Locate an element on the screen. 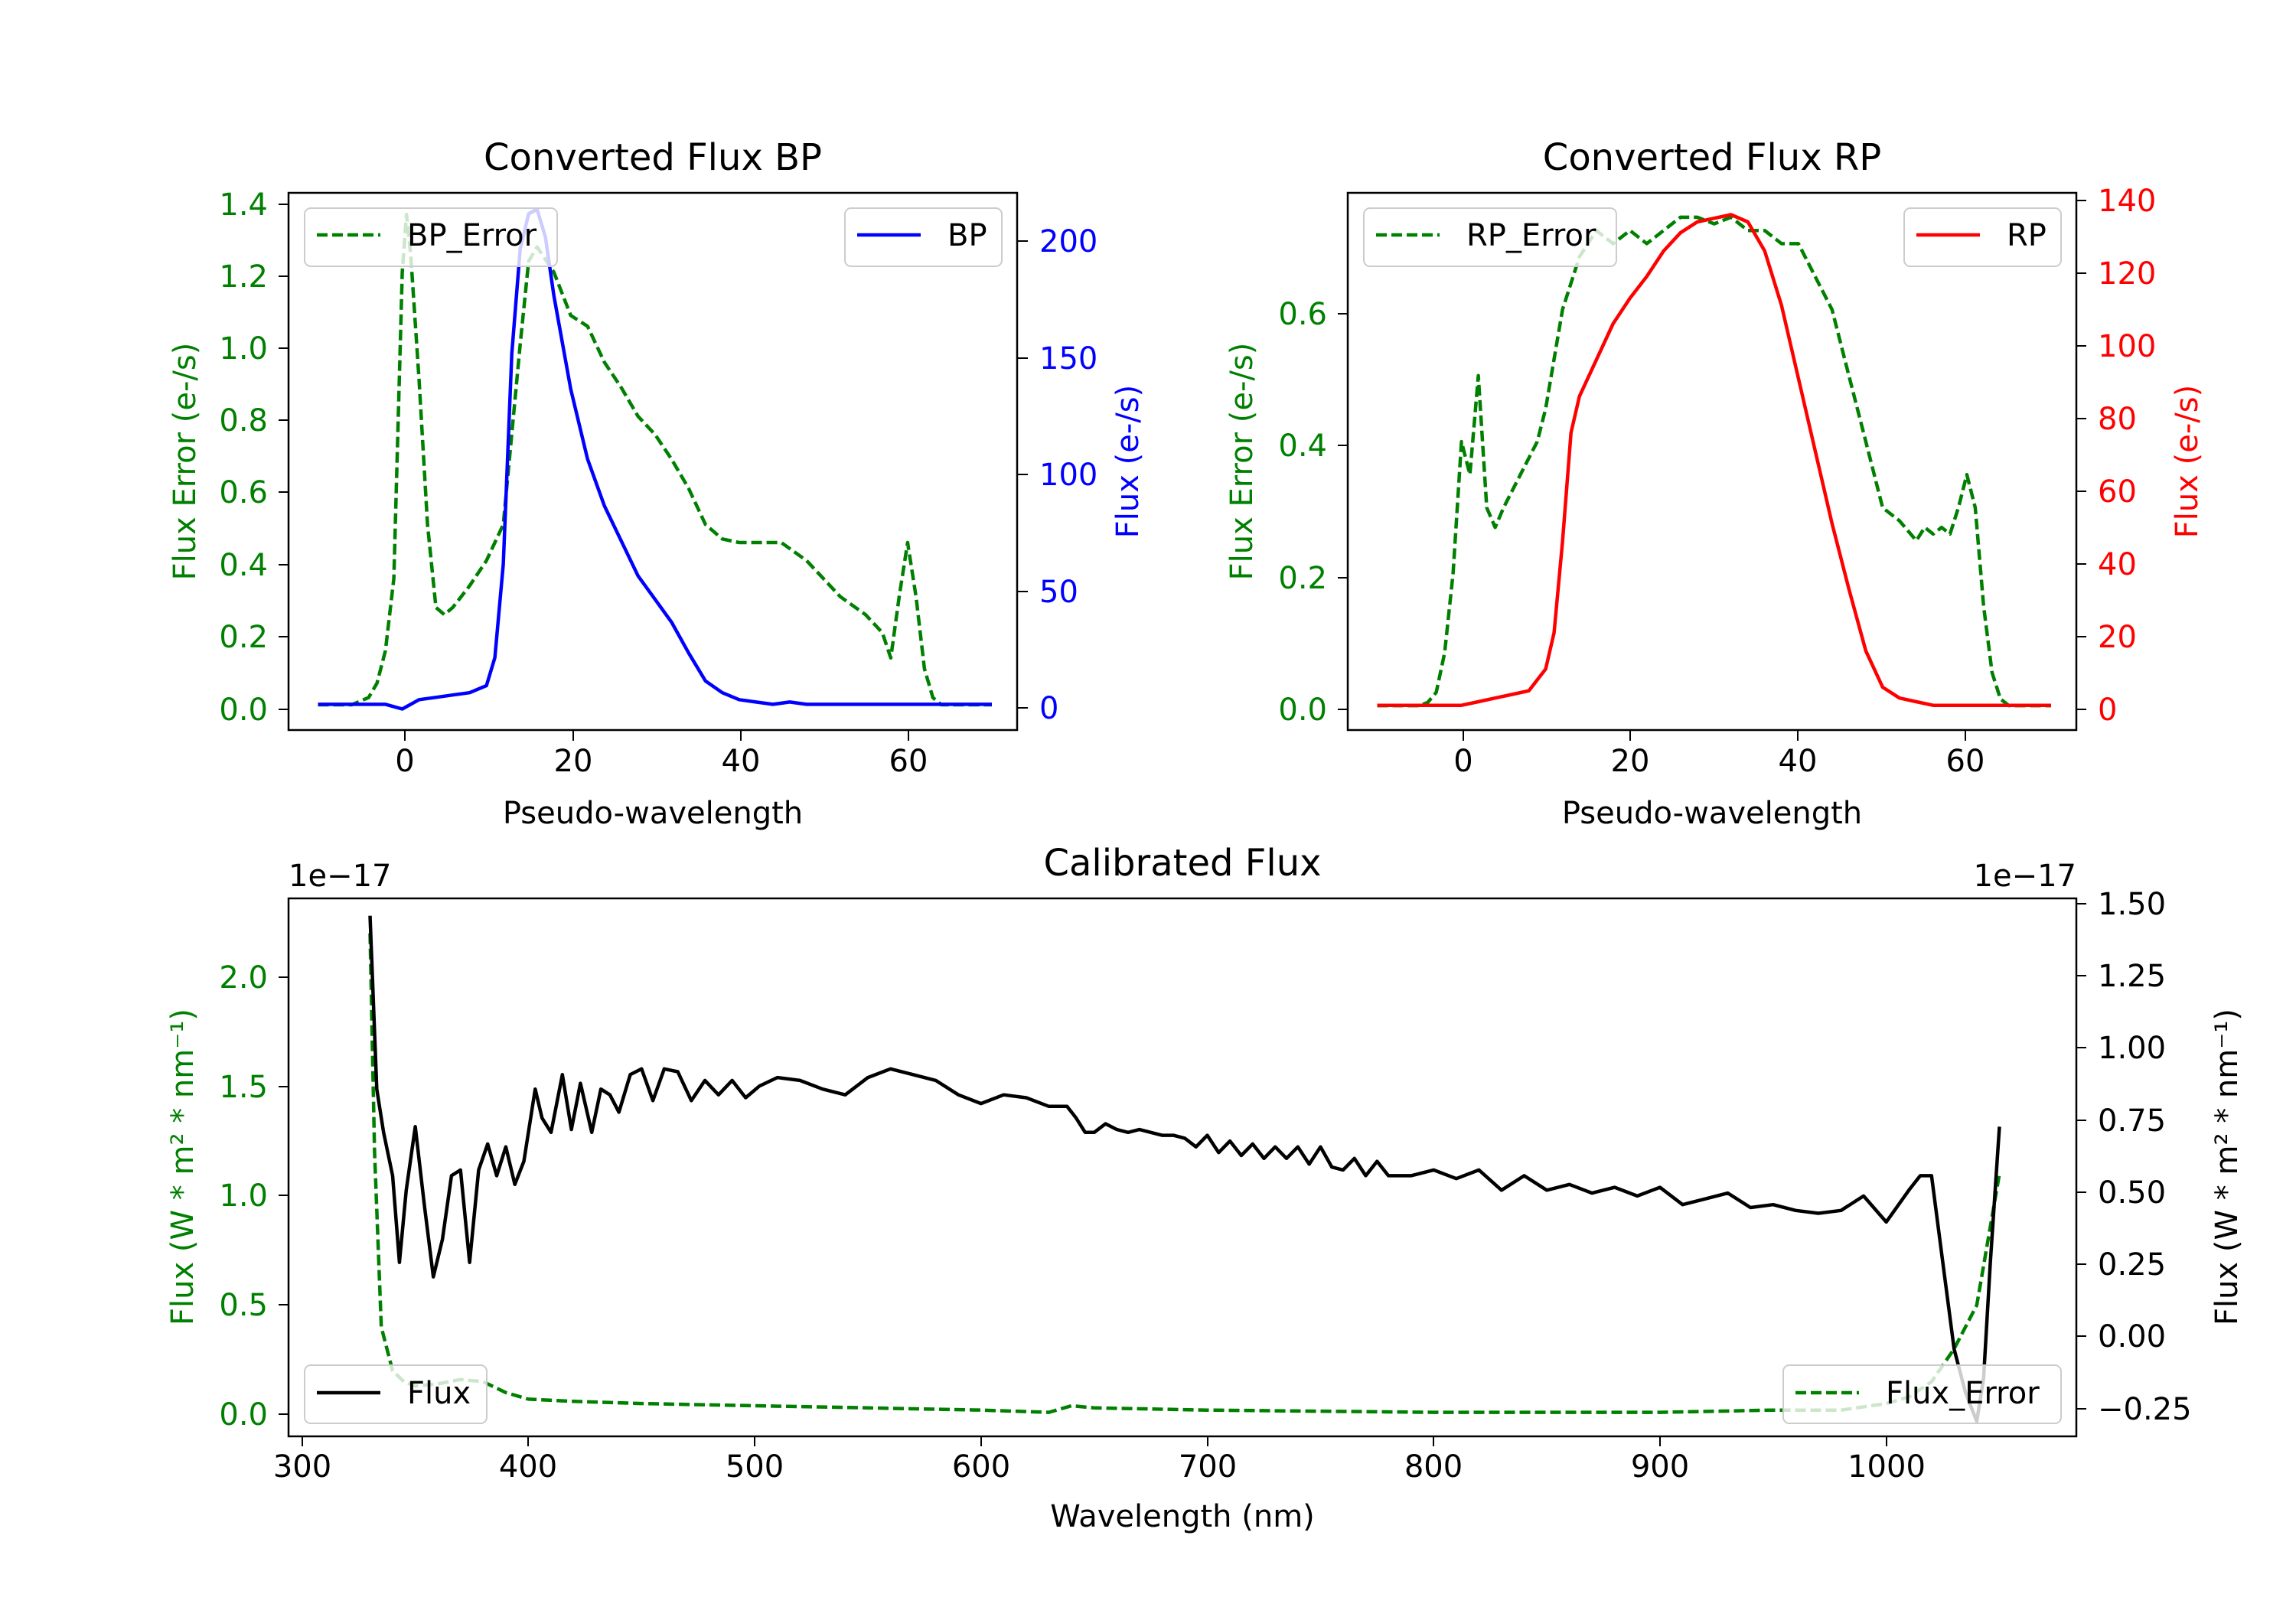  rp-flux-line is located at coordinates (1714, 460).